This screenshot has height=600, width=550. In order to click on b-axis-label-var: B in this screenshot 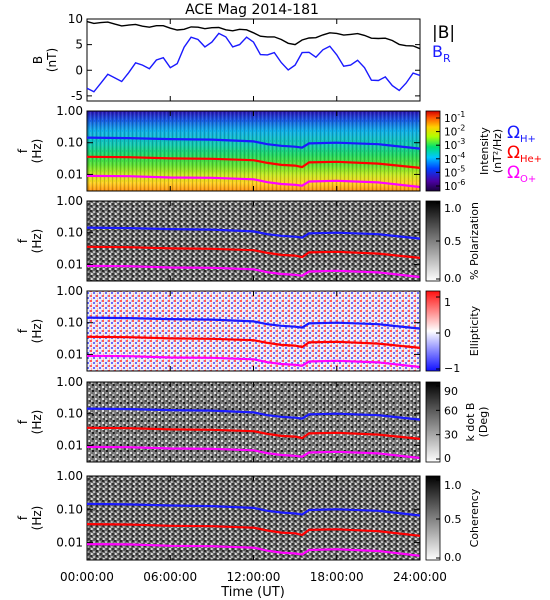, I will do `click(38, 60)`.